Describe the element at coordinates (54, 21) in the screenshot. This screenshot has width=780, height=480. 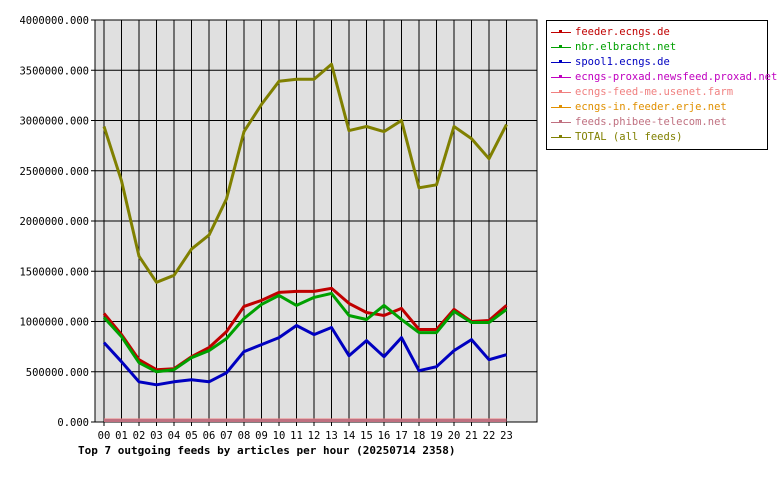
I see `y-tick-label: 4000000.000` at that location.